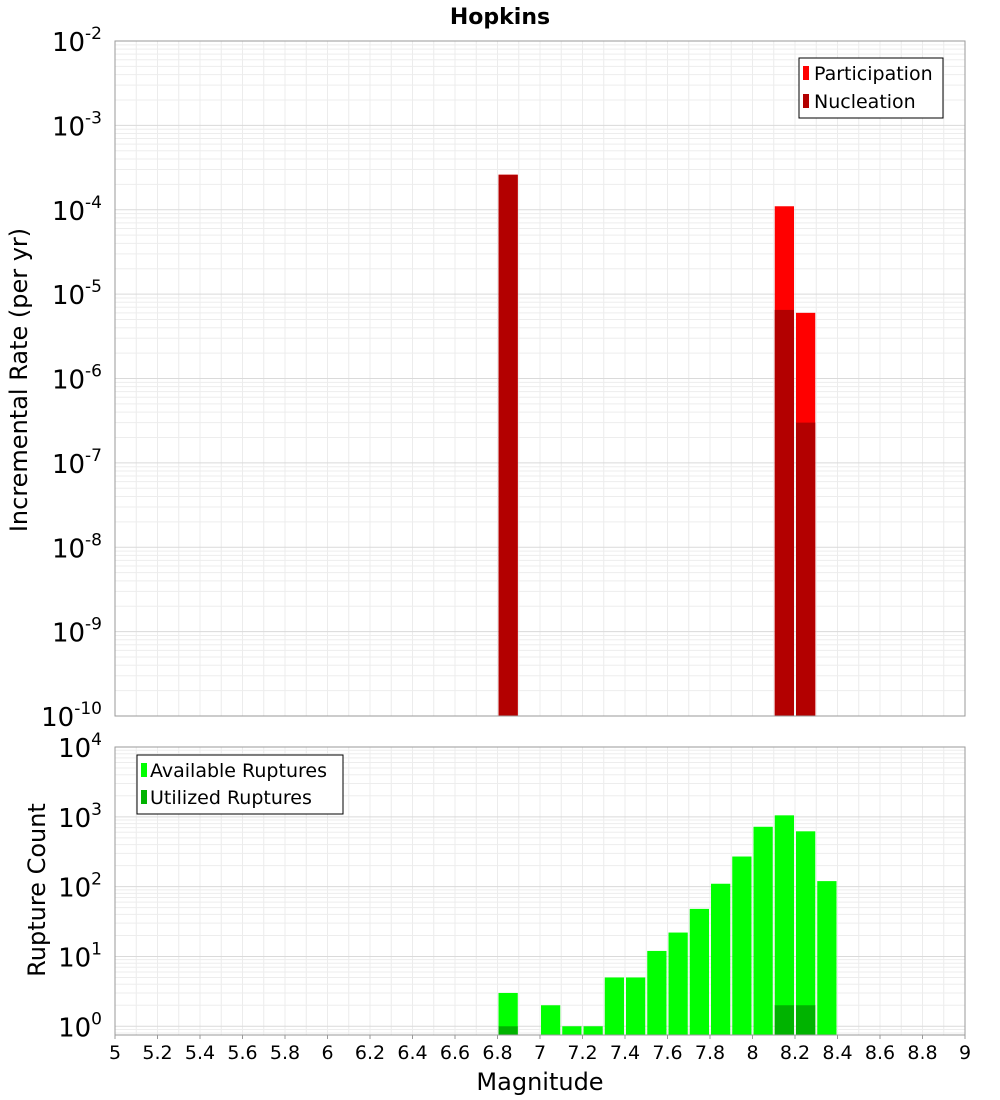 The height and width of the screenshot is (1100, 1000). Describe the element at coordinates (200, 1053) in the screenshot. I see `x-tick-label: 5.4` at that location.